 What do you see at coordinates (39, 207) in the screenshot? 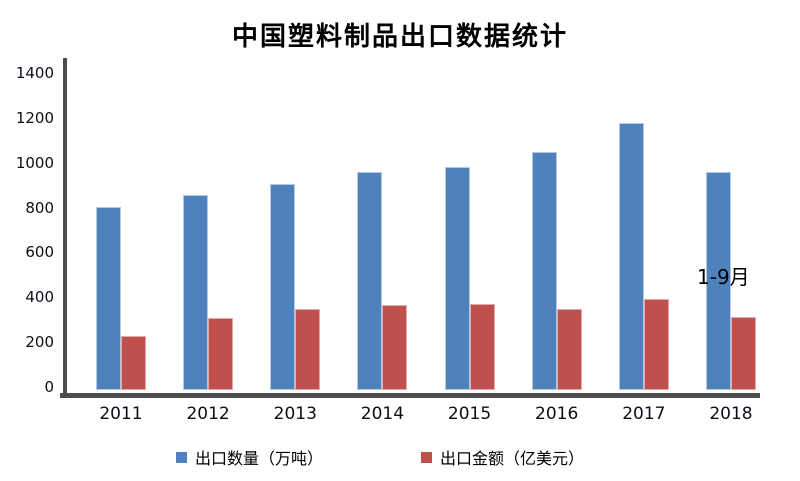
I see `y-tick-label-800: 800` at bounding box center [39, 207].